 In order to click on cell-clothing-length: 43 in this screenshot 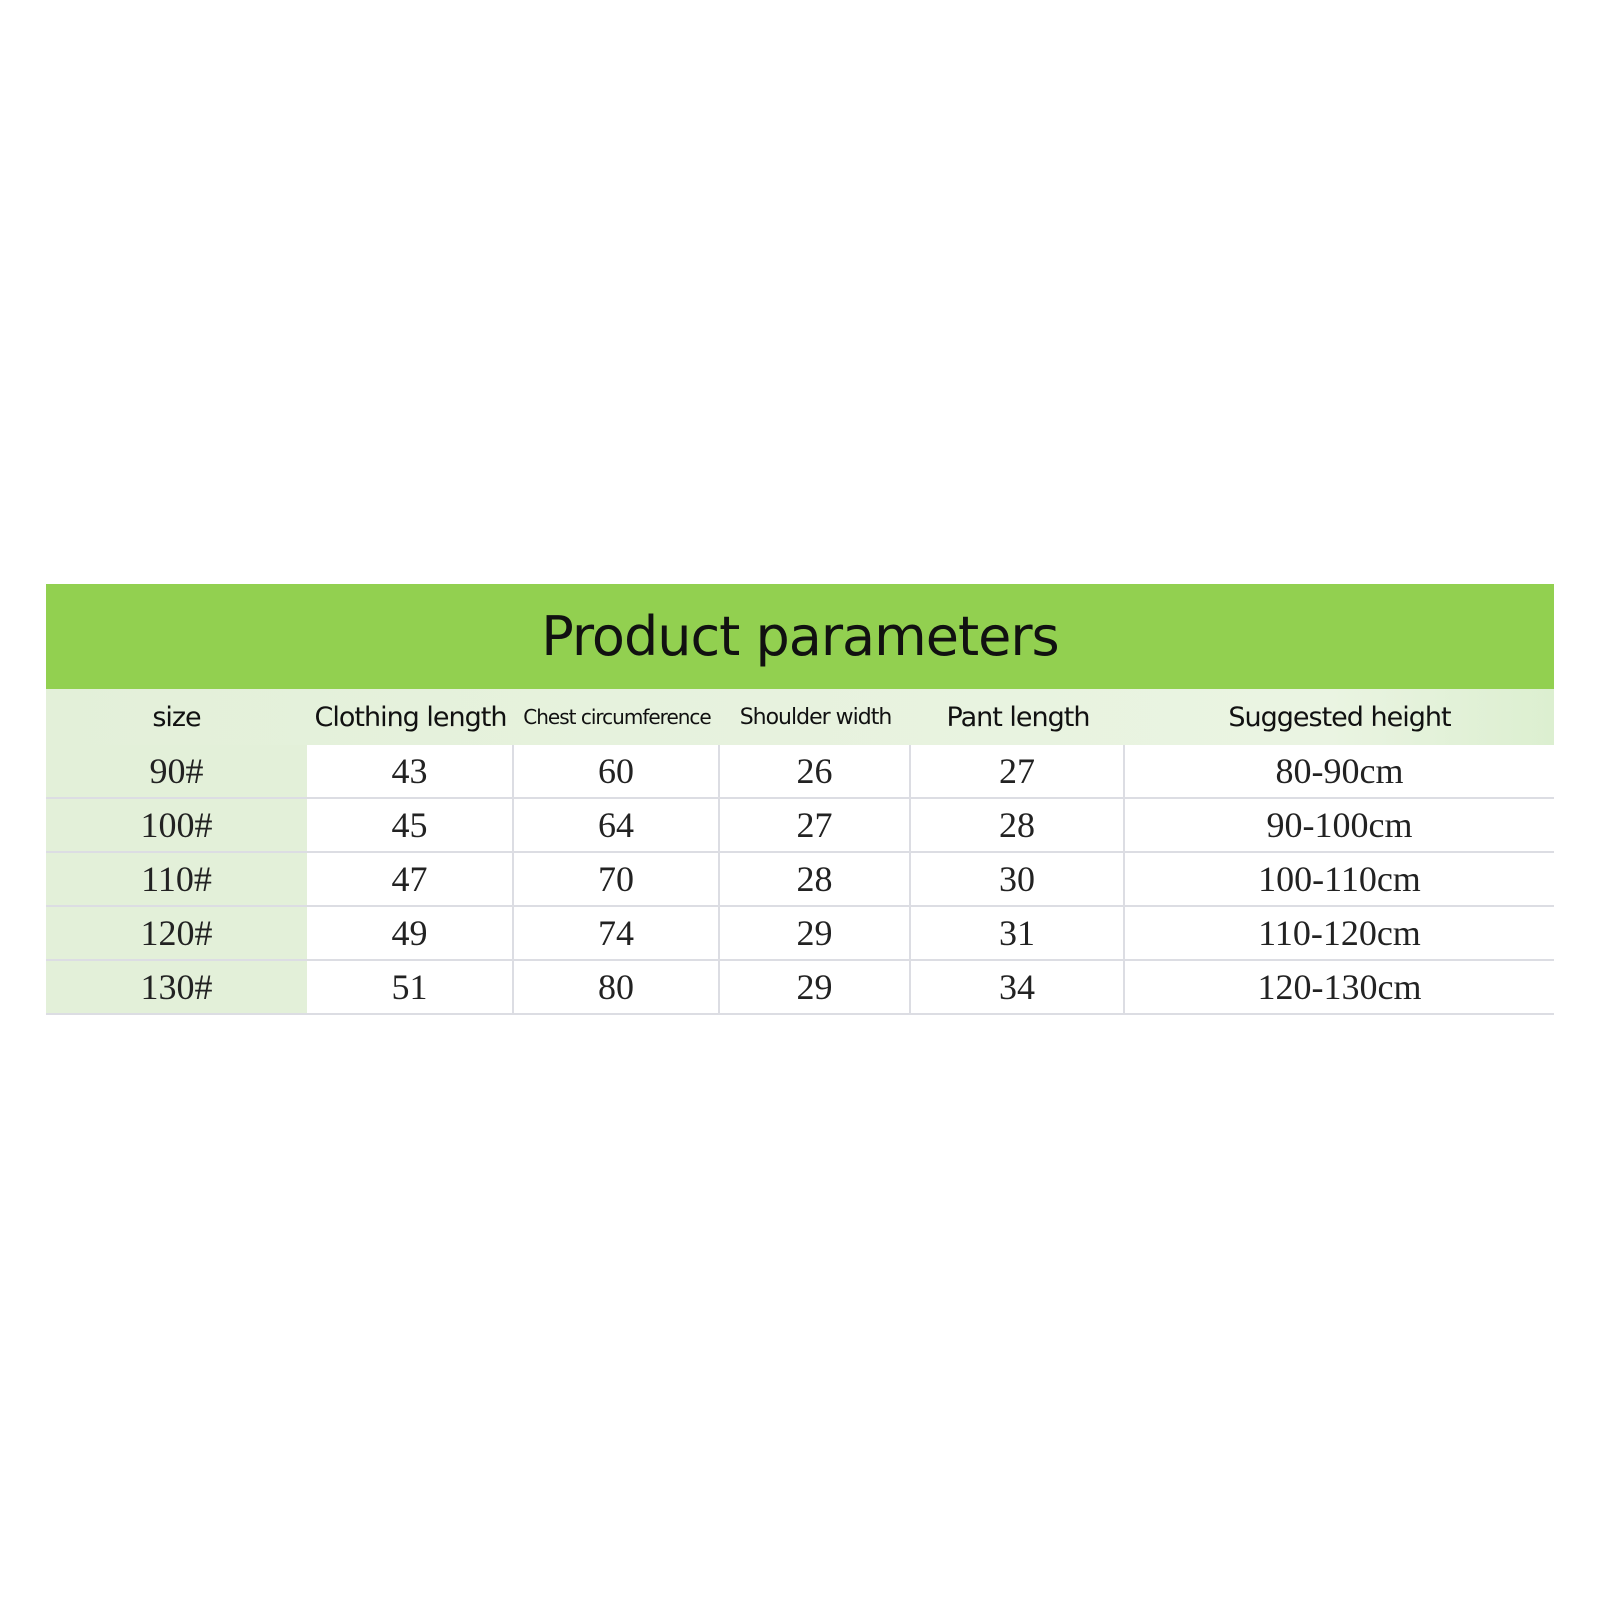, I will do `click(410, 771)`.